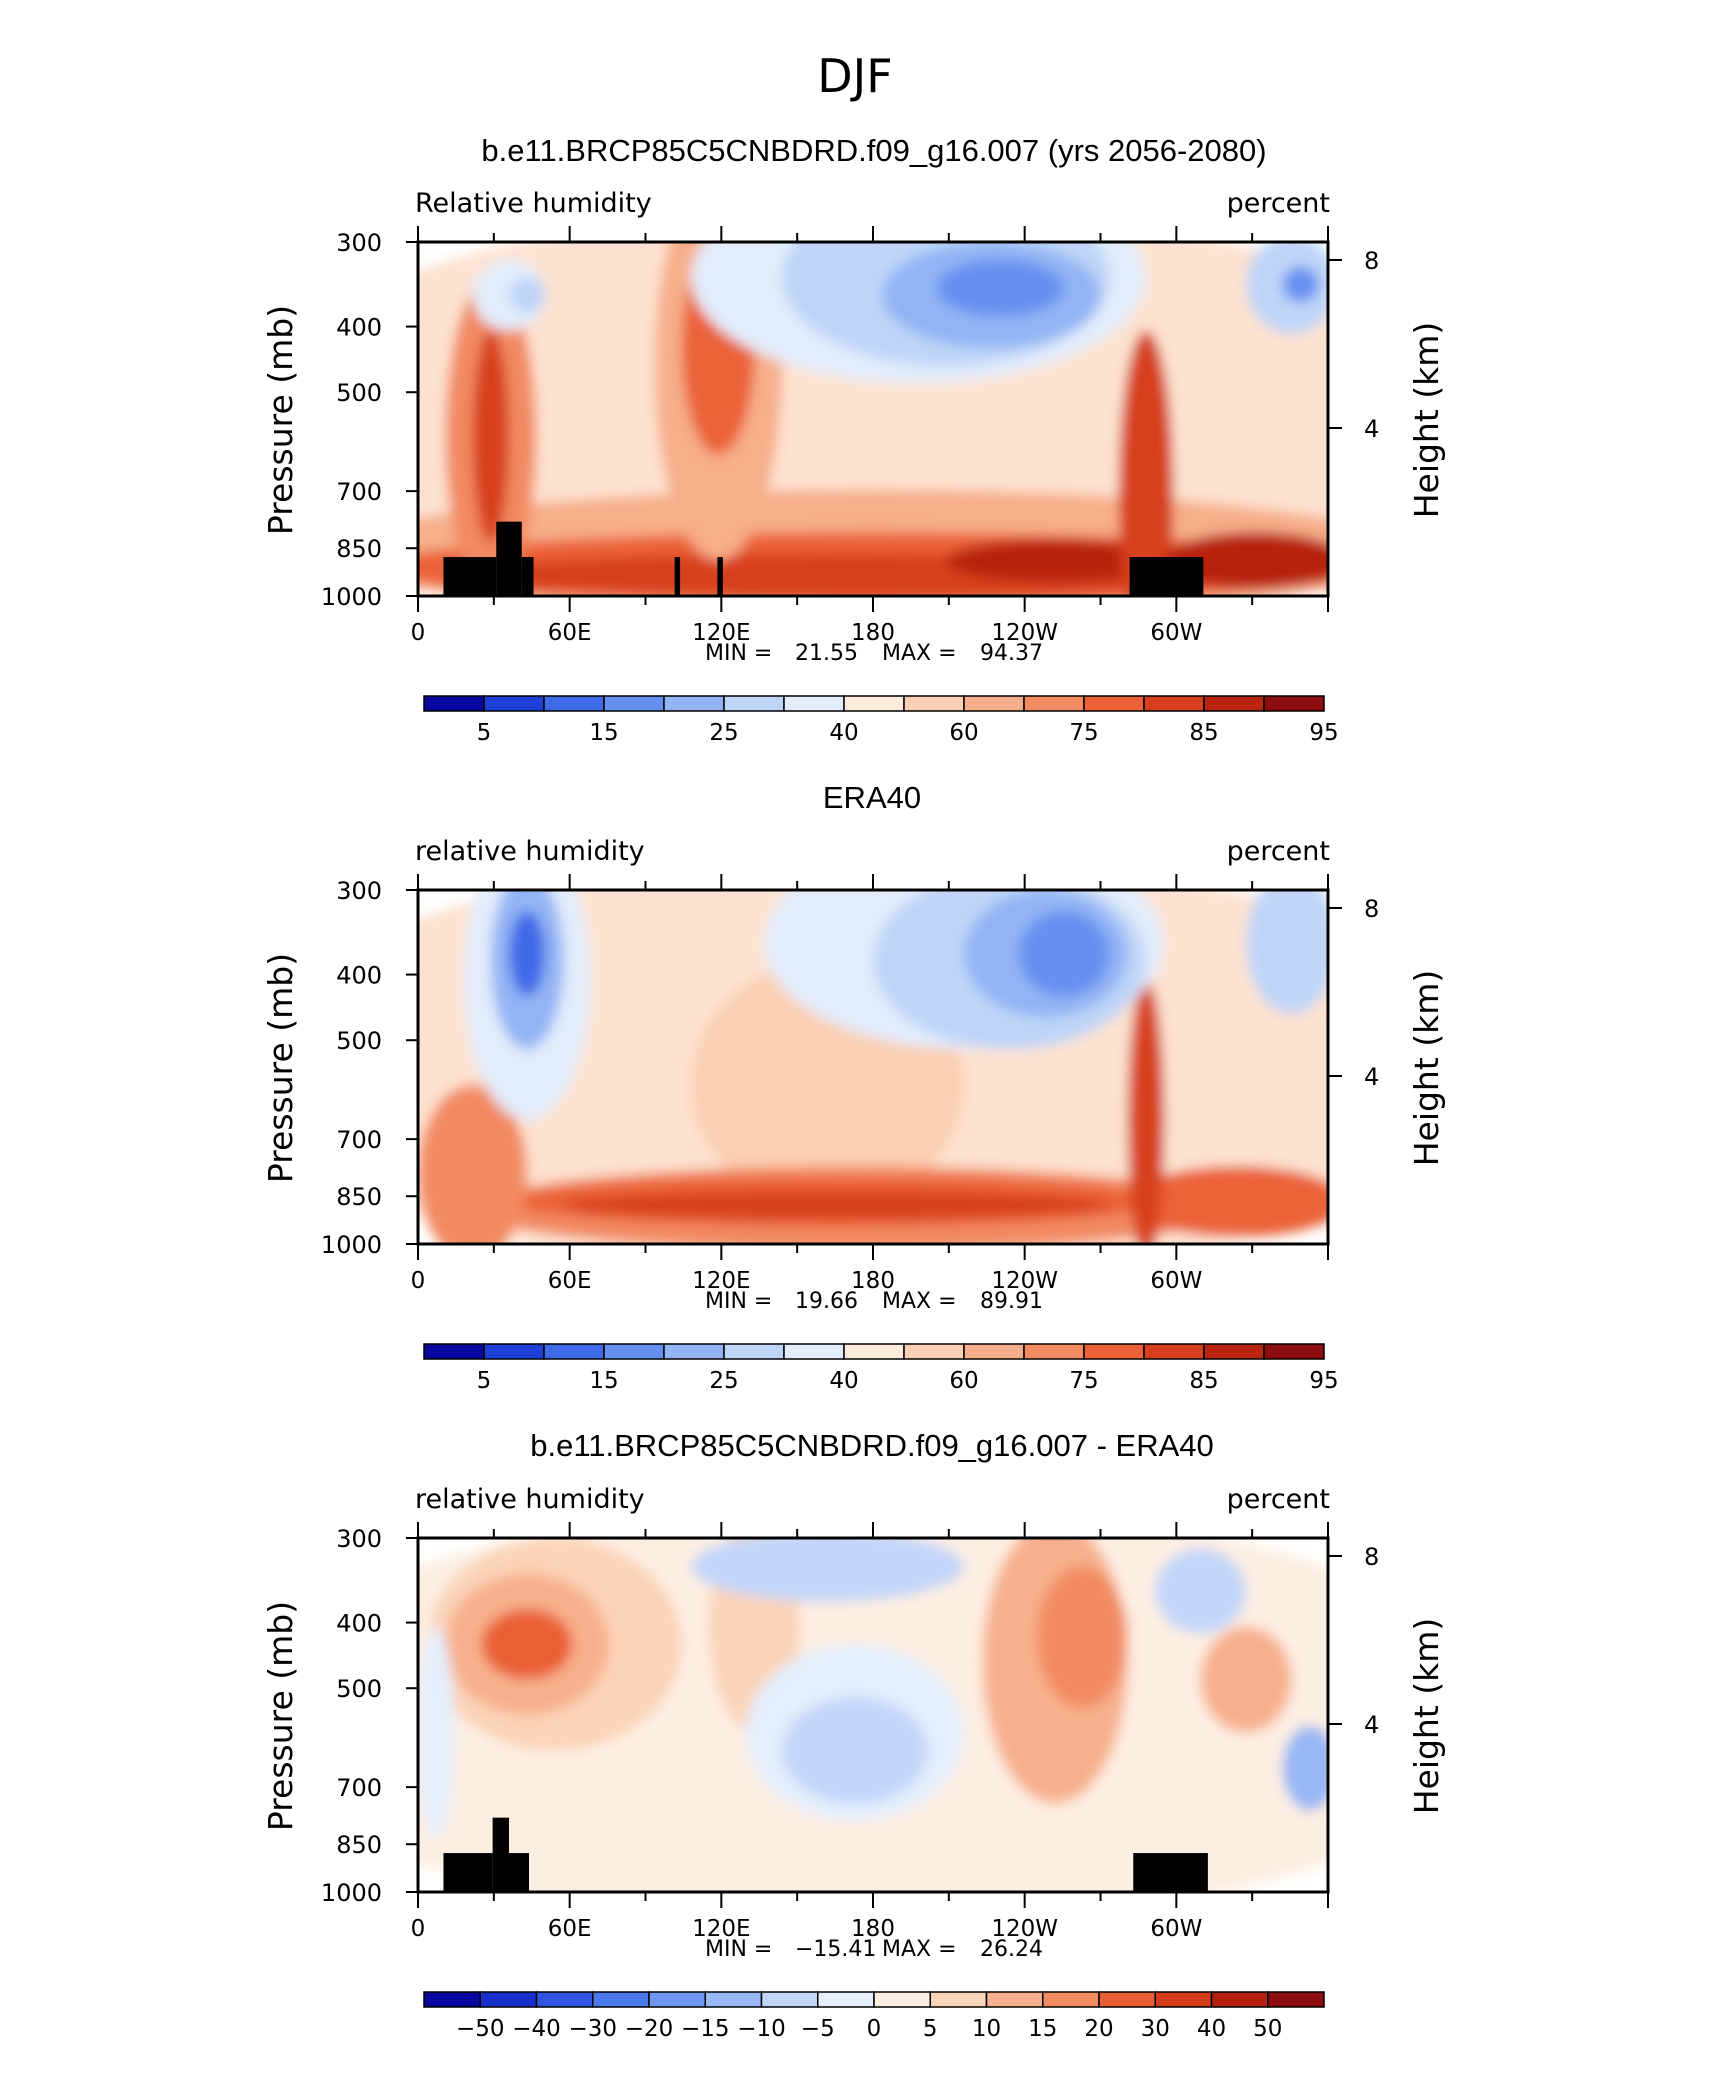  What do you see at coordinates (480, 2029) in the screenshot?
I see `colorbar-label: −50` at bounding box center [480, 2029].